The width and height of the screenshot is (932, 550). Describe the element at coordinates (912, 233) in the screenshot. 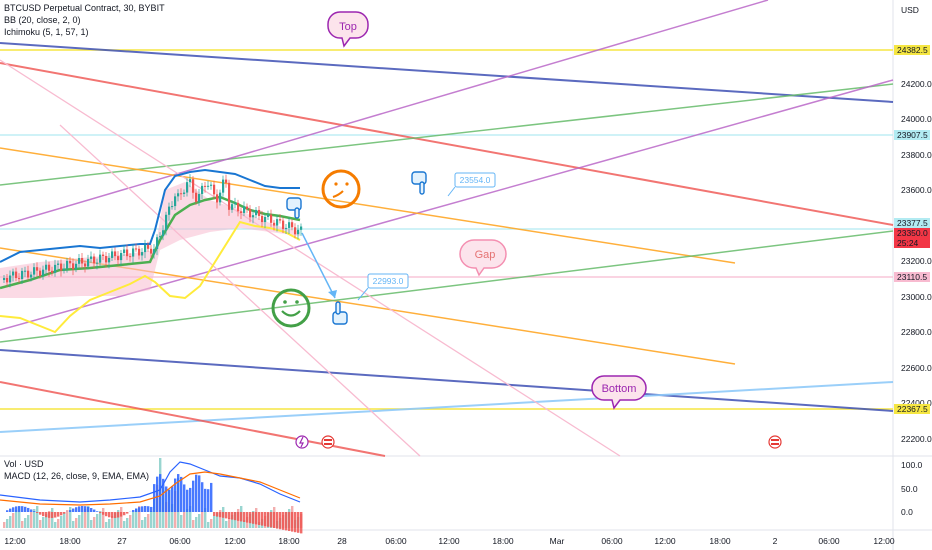

I see `svg-text: 23350.0` at that location.